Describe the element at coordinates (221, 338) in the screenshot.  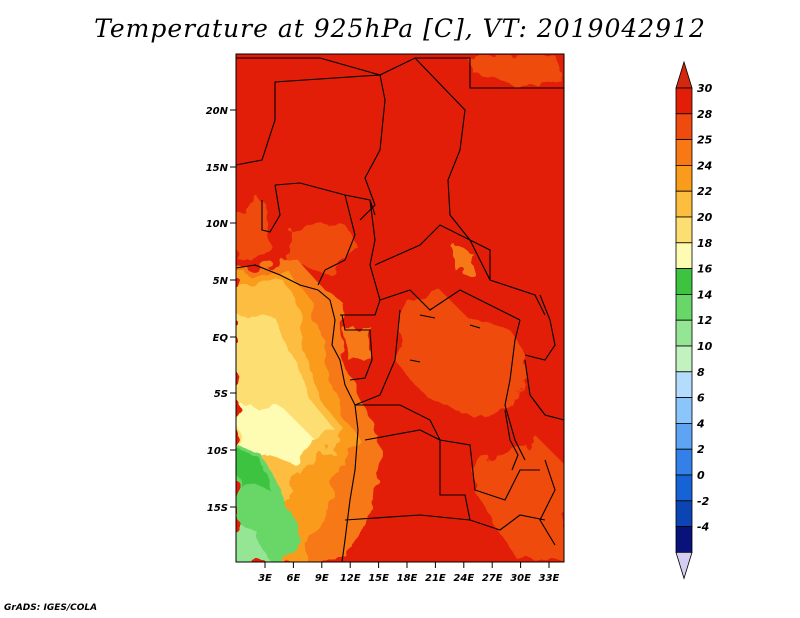
I see `lat-label: EQ` at that location.